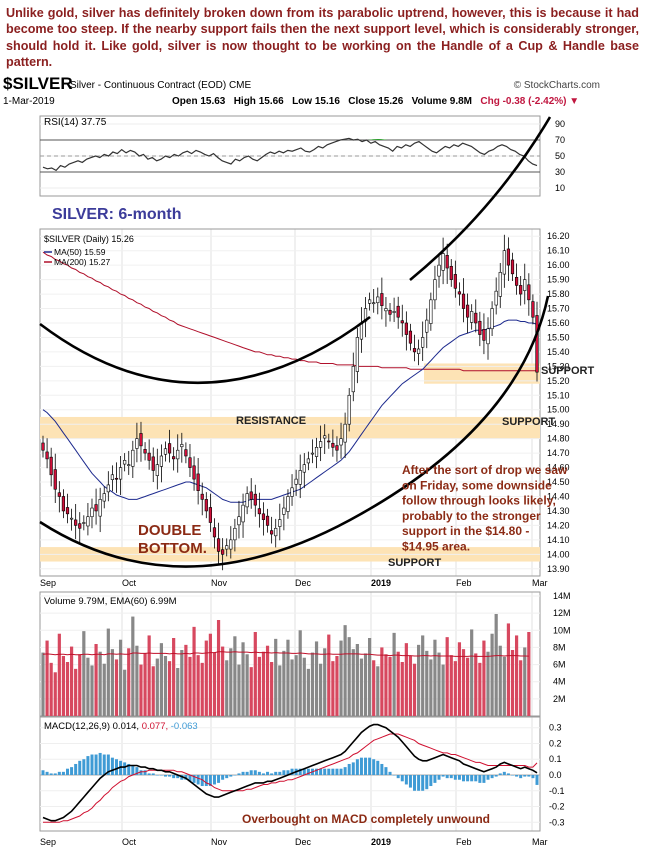 Image resolution: width=645 pixels, height=862 pixels. What do you see at coordinates (560, 124) in the screenshot?
I see `rsi-tick-label: 90` at bounding box center [560, 124].